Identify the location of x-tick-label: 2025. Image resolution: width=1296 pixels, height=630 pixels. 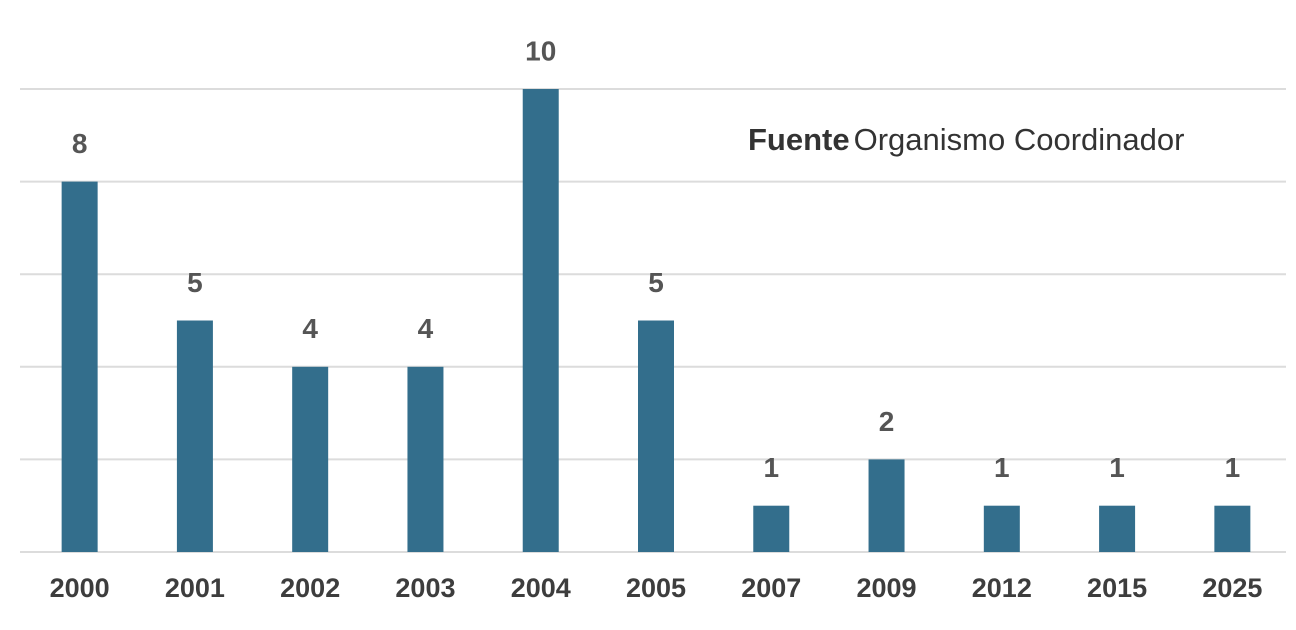
(1232, 588).